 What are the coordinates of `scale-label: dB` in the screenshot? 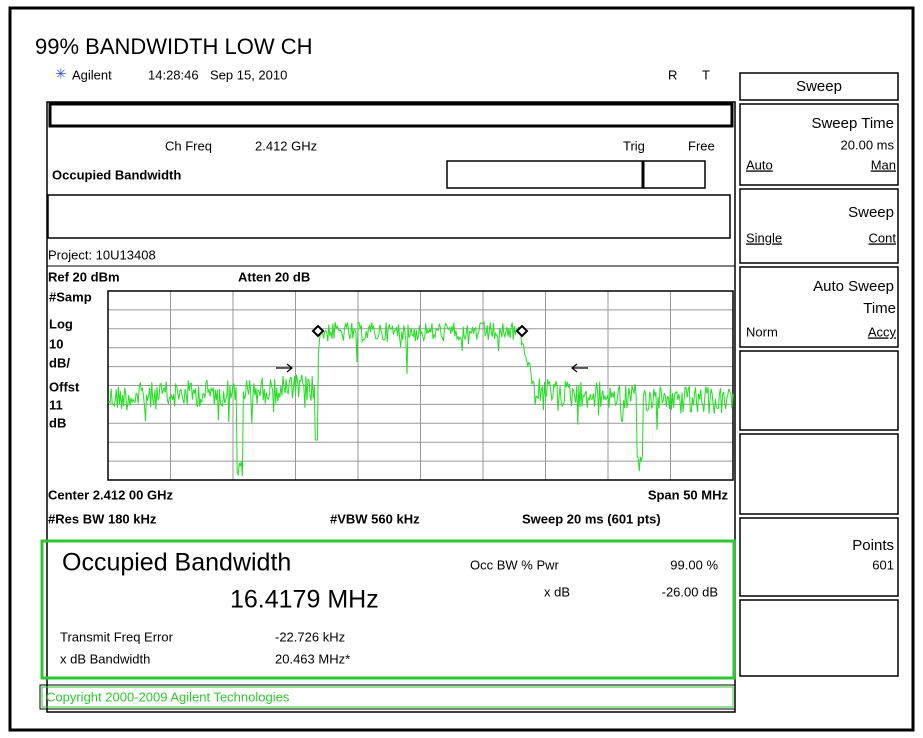 It's located at (57, 422).